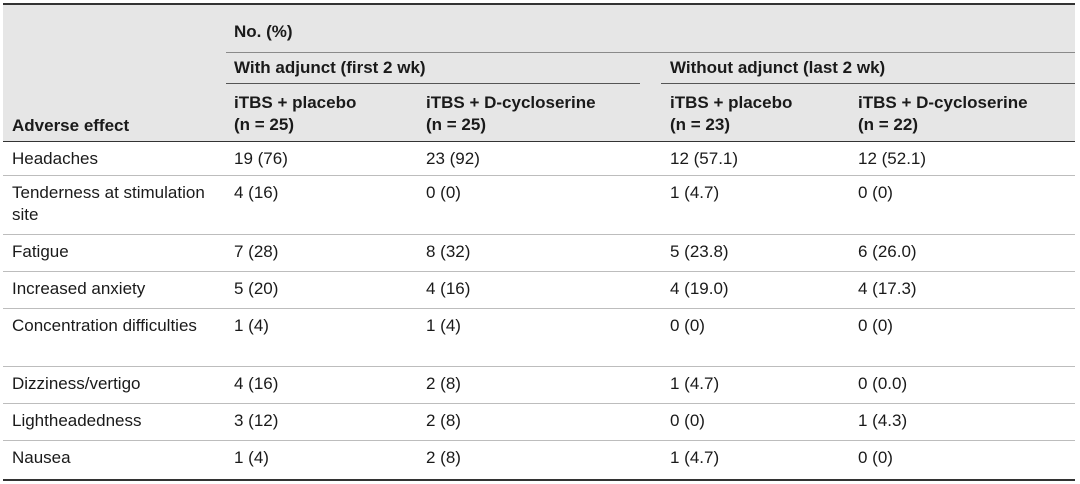 The image size is (1080, 484). I want to click on group-rule-with-adjunct, so click(433, 83).